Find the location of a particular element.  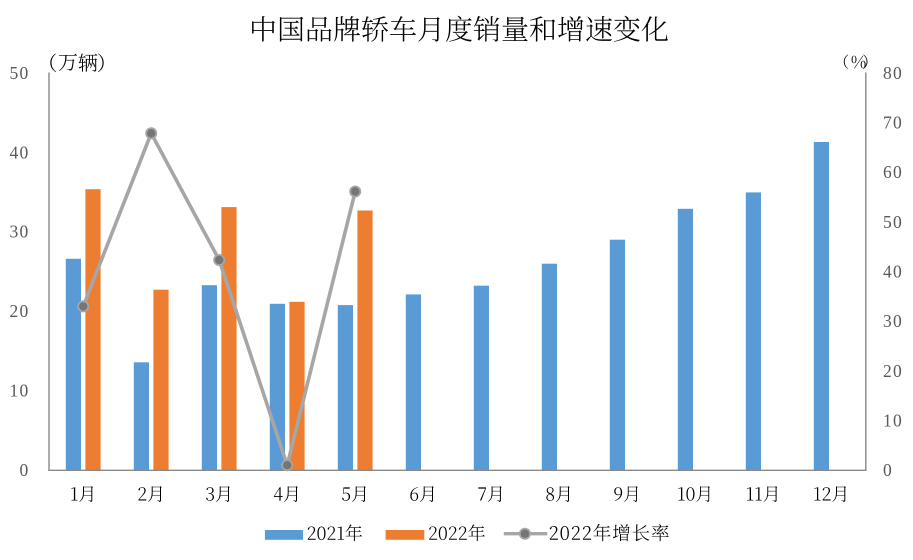

svg-text: 7 is located at coordinates (887, 123).